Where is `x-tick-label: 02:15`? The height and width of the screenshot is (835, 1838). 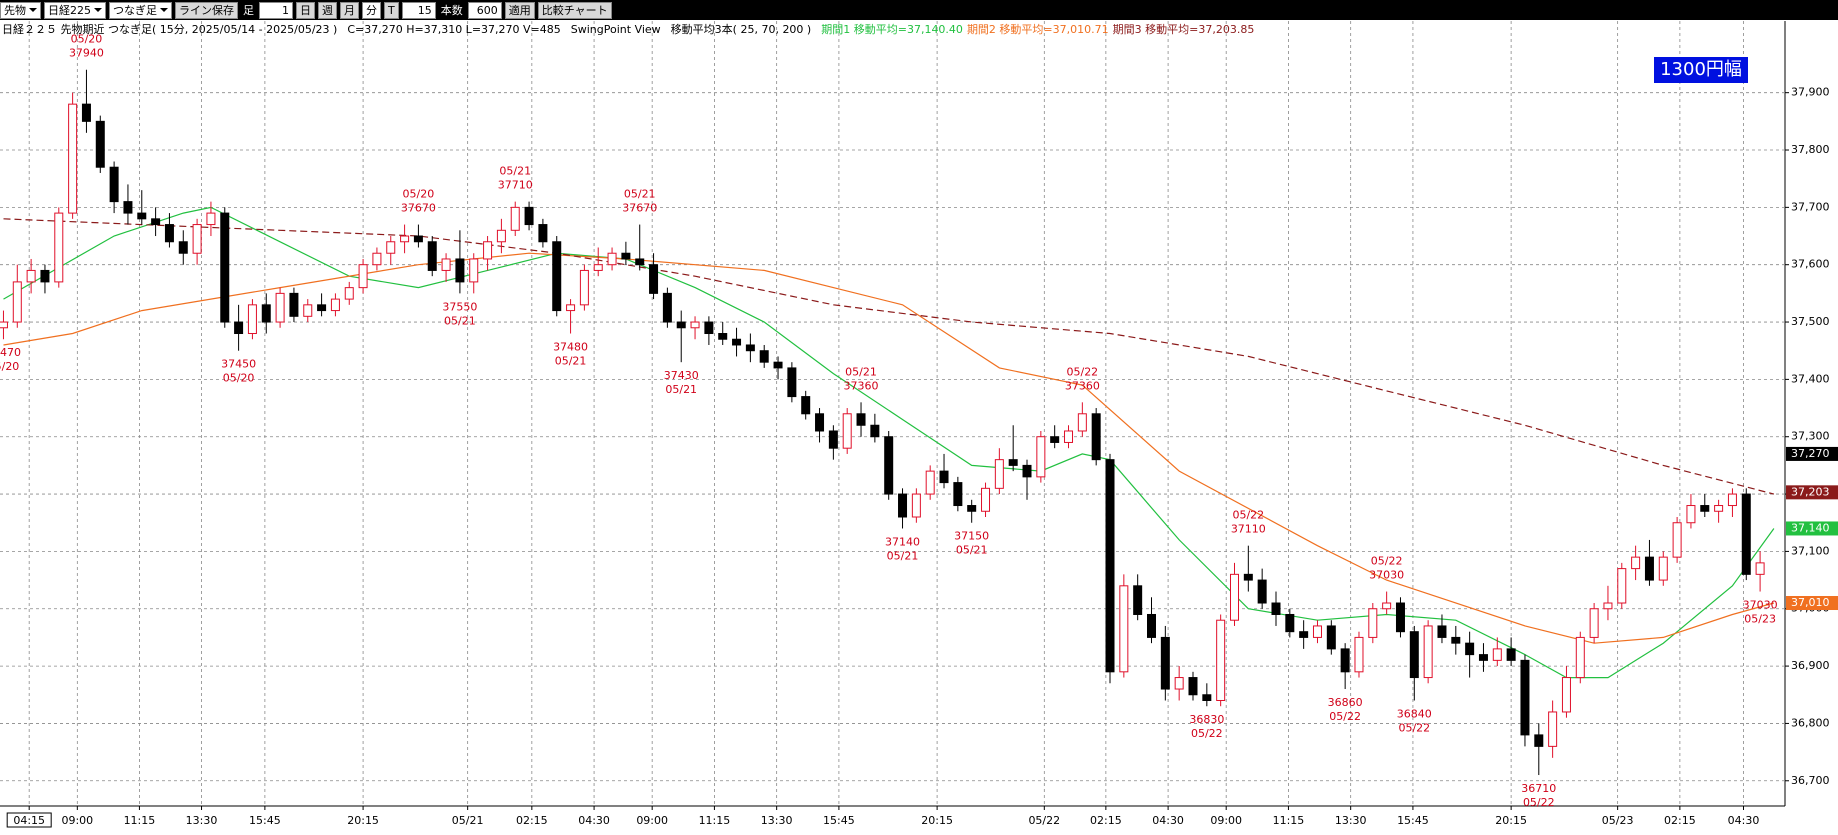
x-tick-label: 02:15 is located at coordinates (1680, 820).